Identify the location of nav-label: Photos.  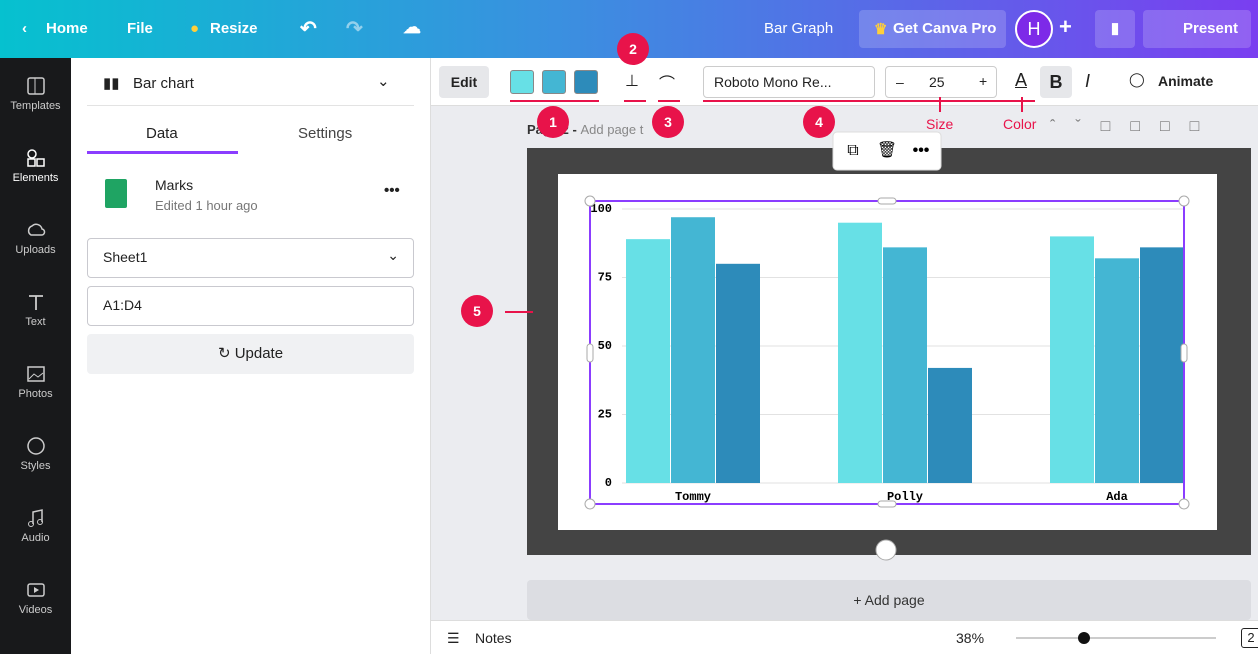
(35, 394).